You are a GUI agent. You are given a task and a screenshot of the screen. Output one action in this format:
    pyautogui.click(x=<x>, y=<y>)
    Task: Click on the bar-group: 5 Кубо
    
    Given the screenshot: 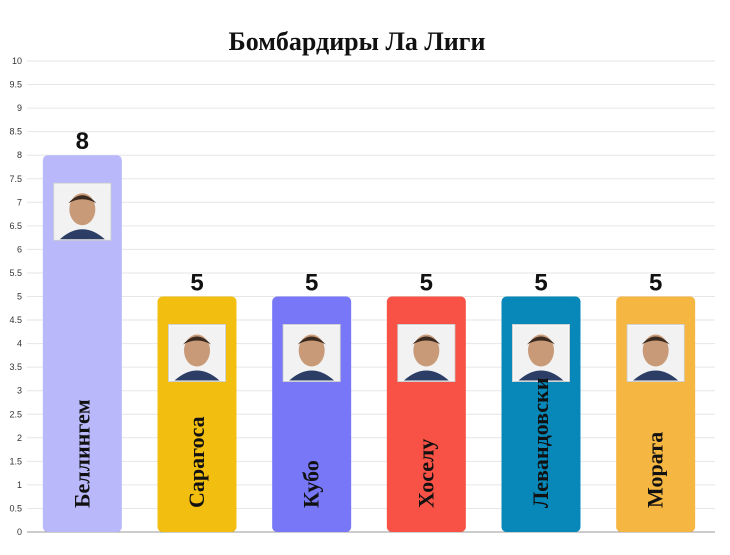 What is the action you would take?
    pyautogui.click(x=312, y=401)
    